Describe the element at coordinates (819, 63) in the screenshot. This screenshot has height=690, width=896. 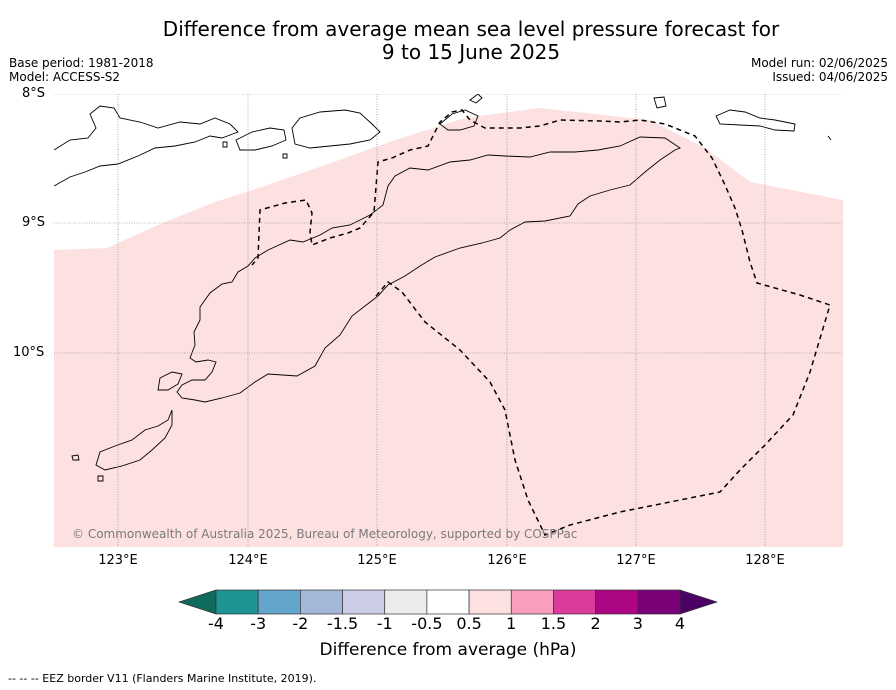
I see `model-run-date: Model run: 02/06/2025` at that location.